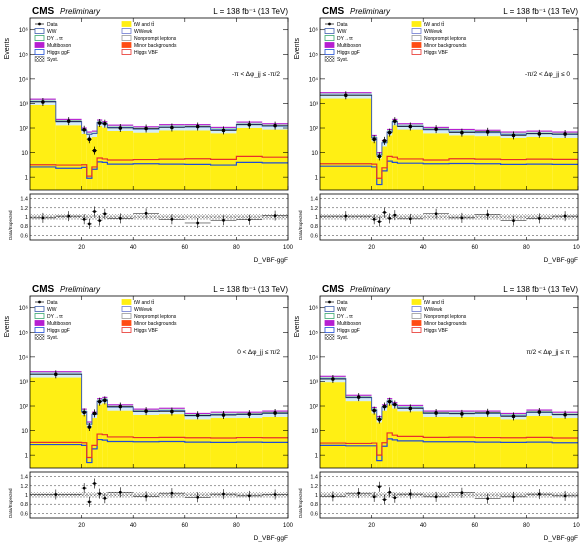 This screenshot has width=580, height=553. What do you see at coordinates (39, 59) in the screenshot?
I see `legend-hatch-symbol` at bounding box center [39, 59].